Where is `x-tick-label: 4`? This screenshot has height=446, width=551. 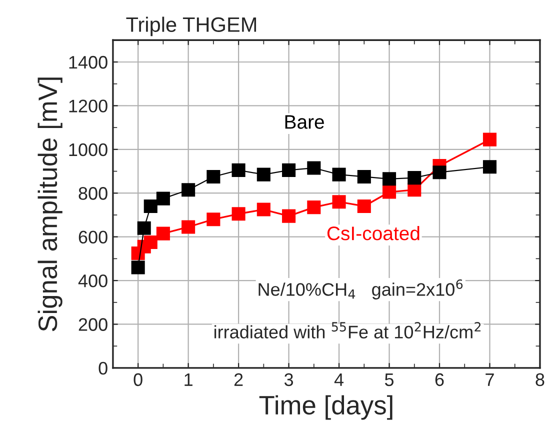
x-tick-label: 4 is located at coordinates (339, 379).